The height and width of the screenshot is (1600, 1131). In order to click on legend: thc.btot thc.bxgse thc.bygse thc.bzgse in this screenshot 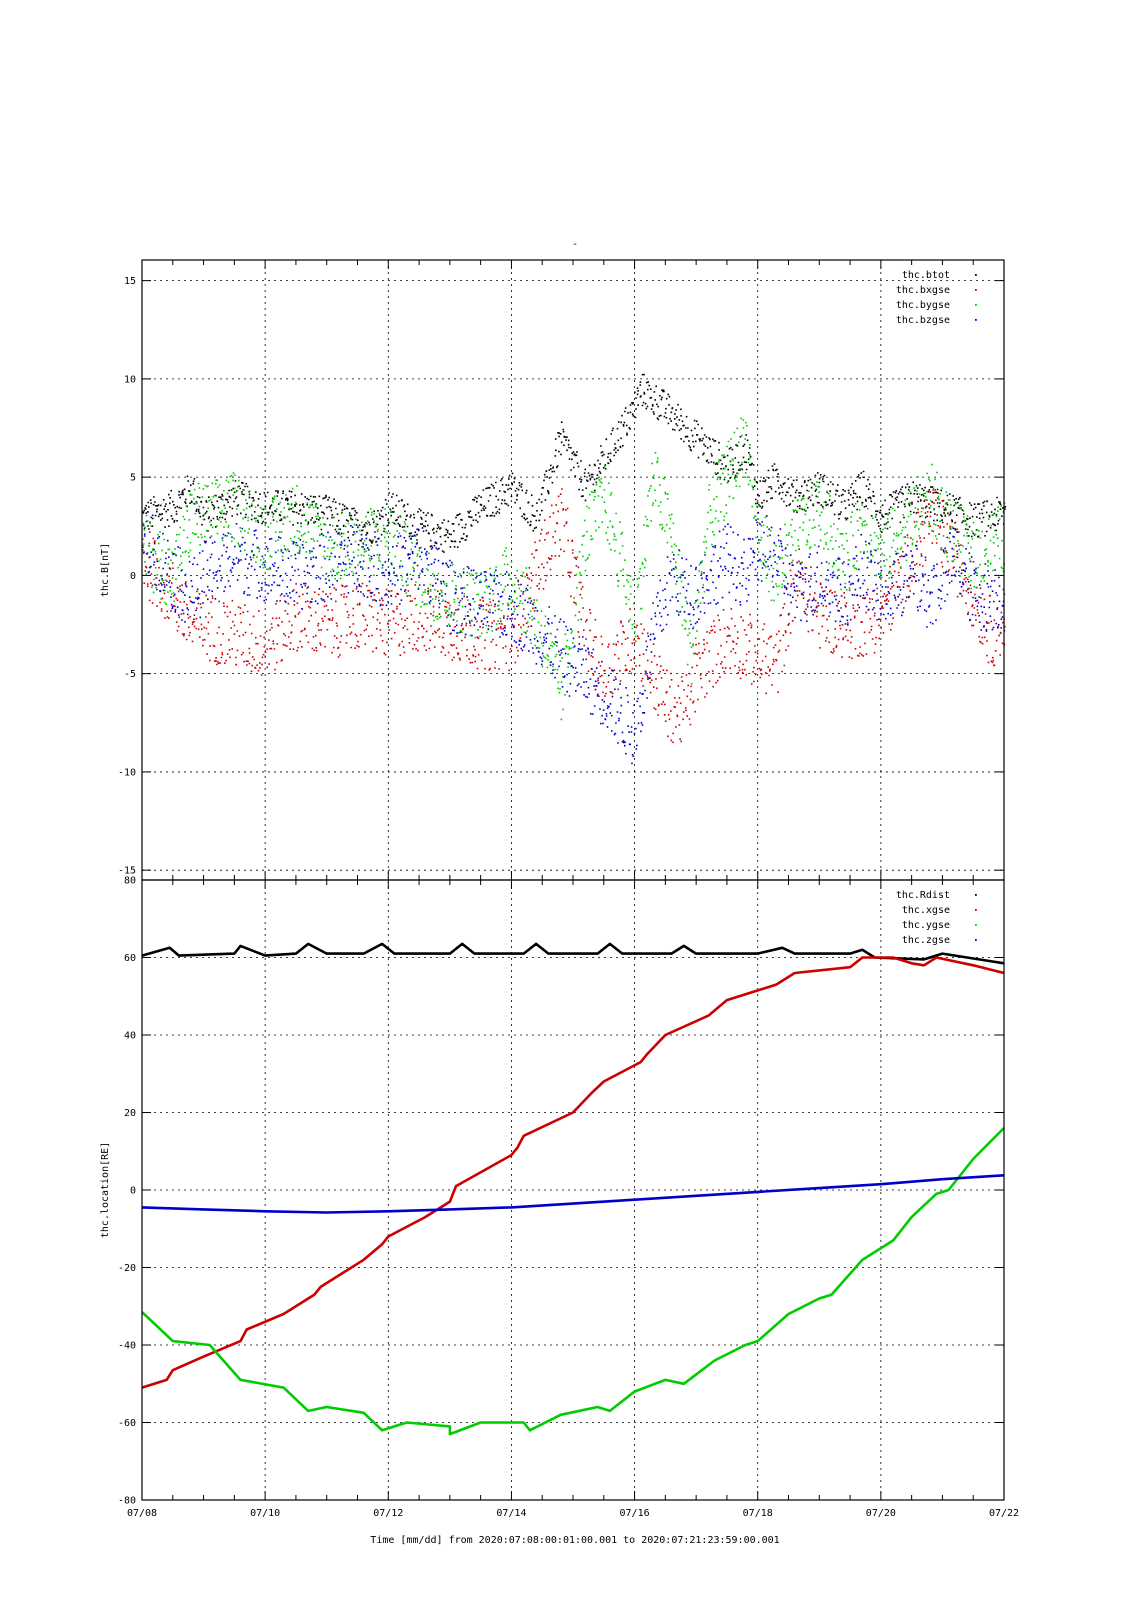, I will do `click(936, 298)`.